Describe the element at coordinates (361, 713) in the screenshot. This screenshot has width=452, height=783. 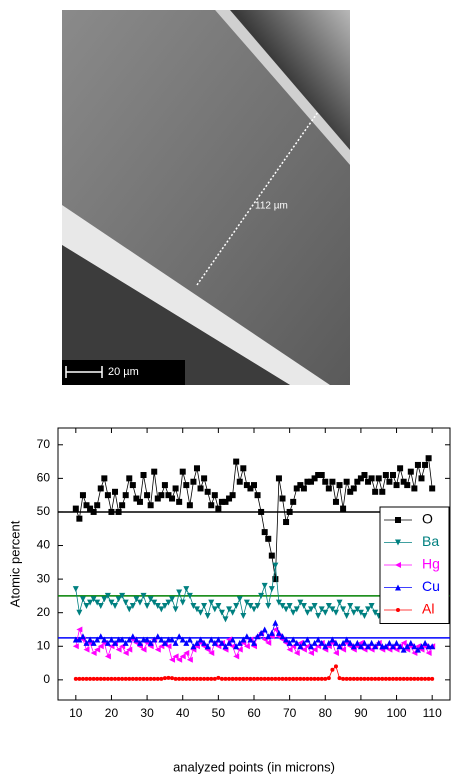
I see `x-tick-label: 90` at that location.